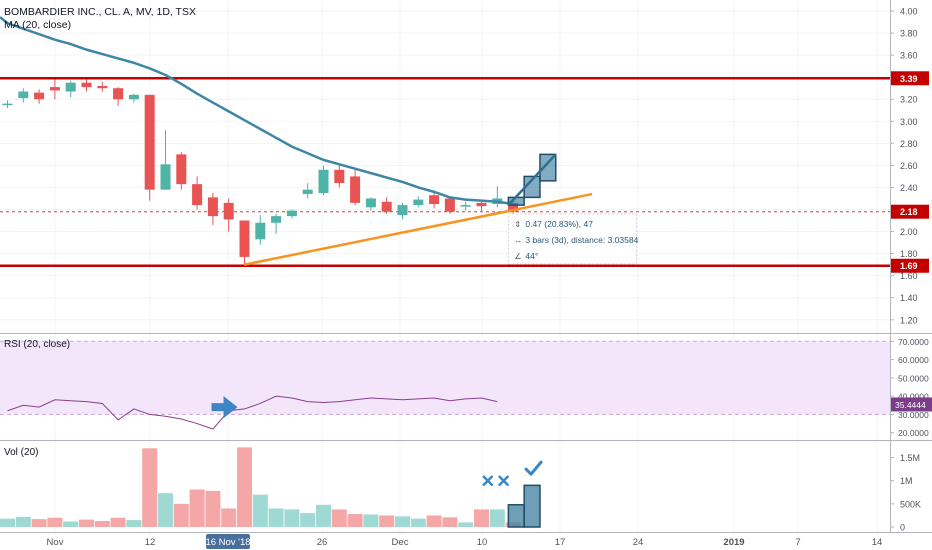  I want to click on measure-text: 3 bars (3d), distance: 3.03584, so click(581, 240).